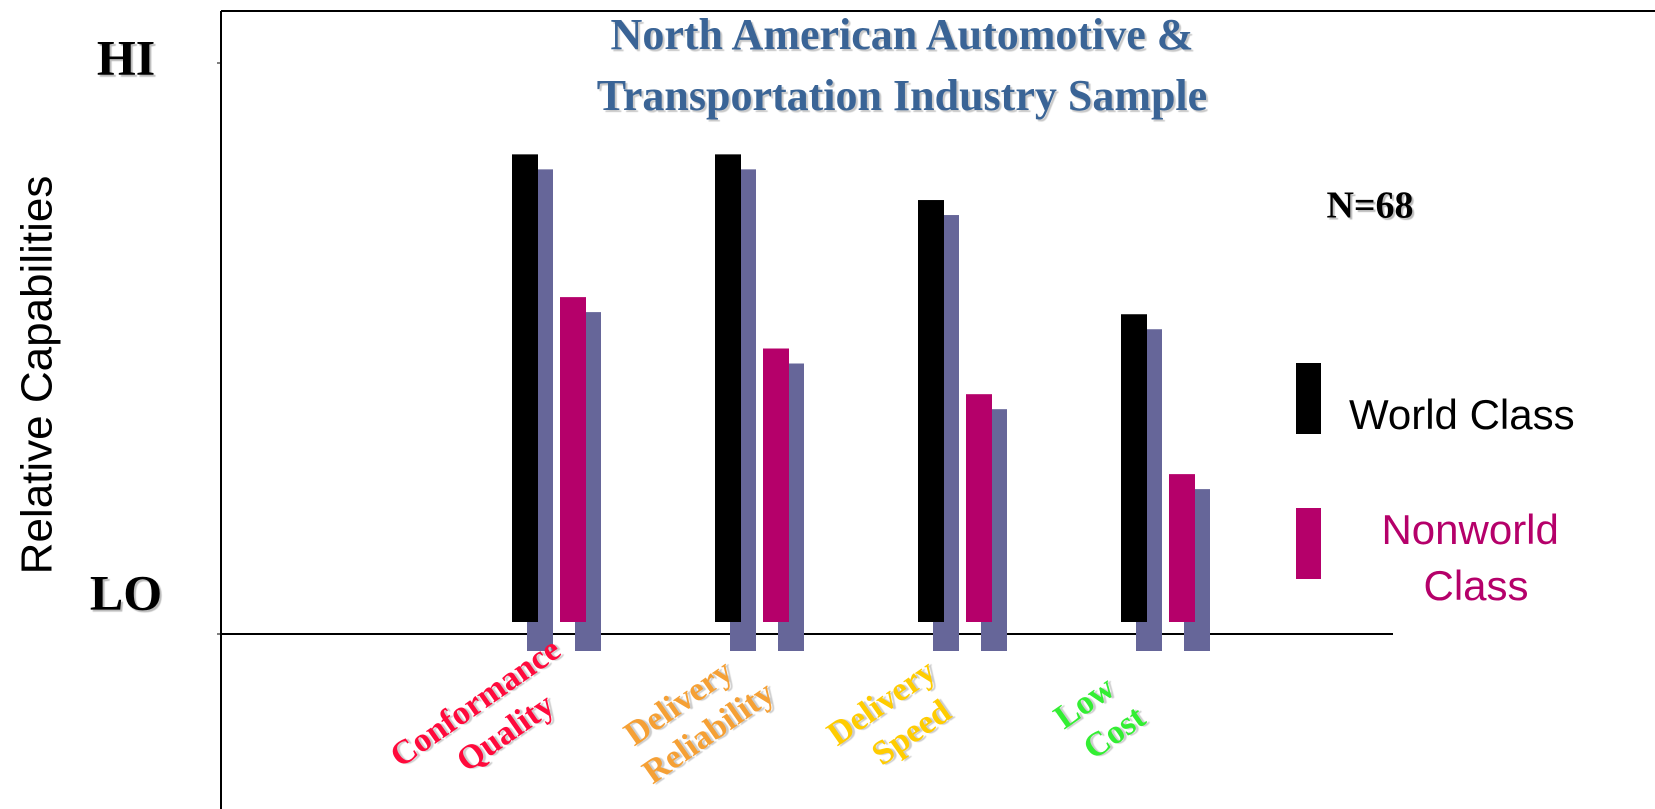 This screenshot has height=809, width=1655. What do you see at coordinates (1475, 585) in the screenshot?
I see `legend-label-line: Class` at bounding box center [1475, 585].